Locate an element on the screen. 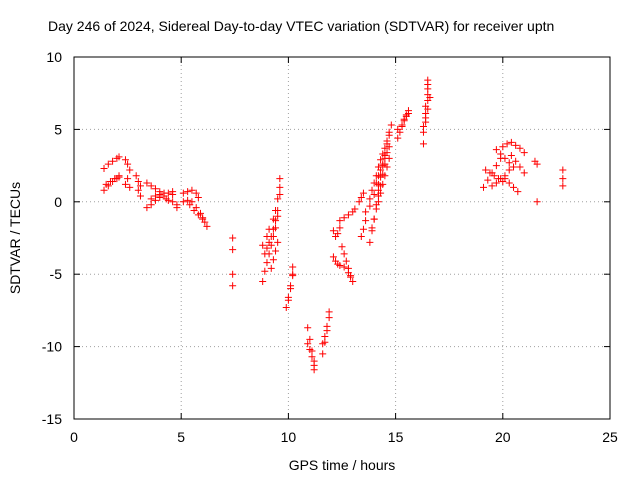 Image resolution: width=640 pixels, height=480 pixels. x-axis-label: GPS time / hours is located at coordinates (342, 465).